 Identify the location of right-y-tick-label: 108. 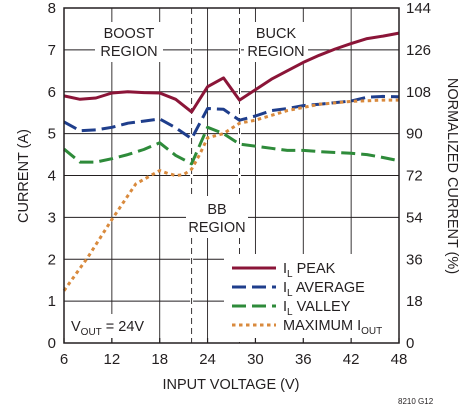
(418, 92).